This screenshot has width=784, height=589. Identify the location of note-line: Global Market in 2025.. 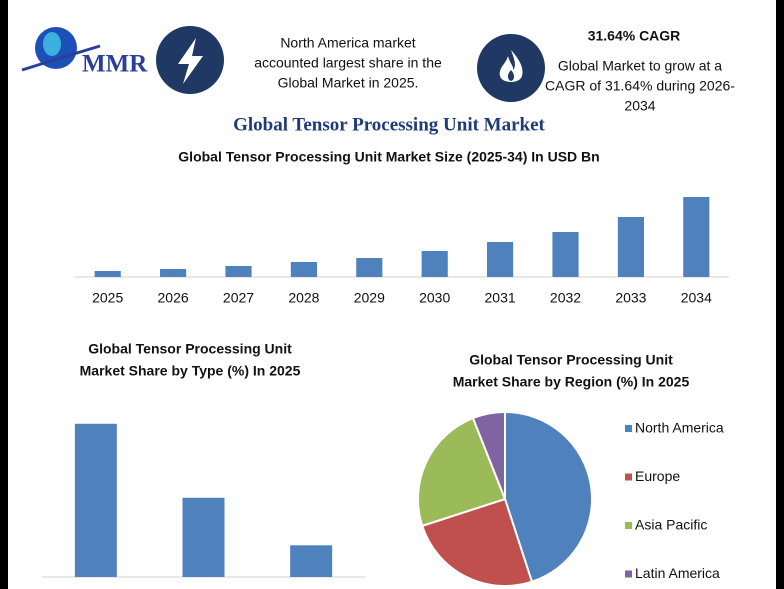
(348, 83).